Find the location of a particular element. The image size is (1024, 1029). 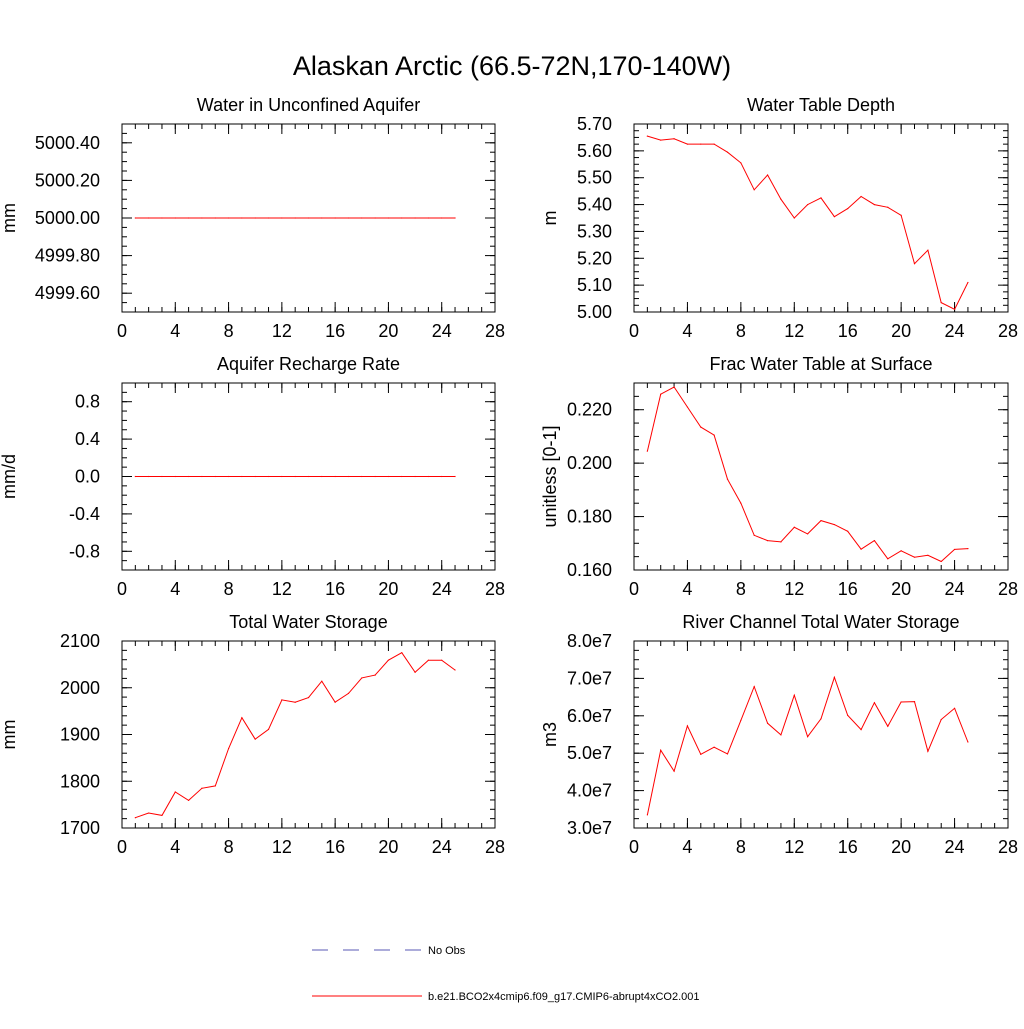

y-tick-label: 0.4 is located at coordinates (87, 439).